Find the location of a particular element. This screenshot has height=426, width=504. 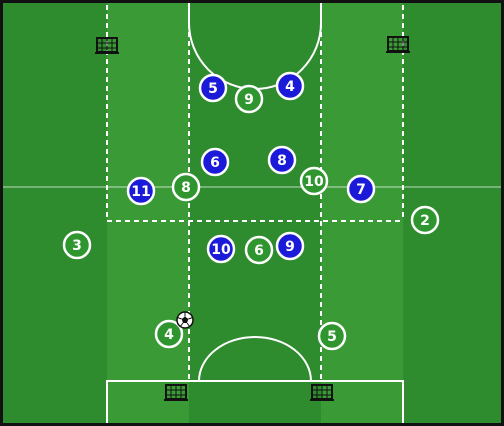

player-white-3: 3 is located at coordinates (77, 245).